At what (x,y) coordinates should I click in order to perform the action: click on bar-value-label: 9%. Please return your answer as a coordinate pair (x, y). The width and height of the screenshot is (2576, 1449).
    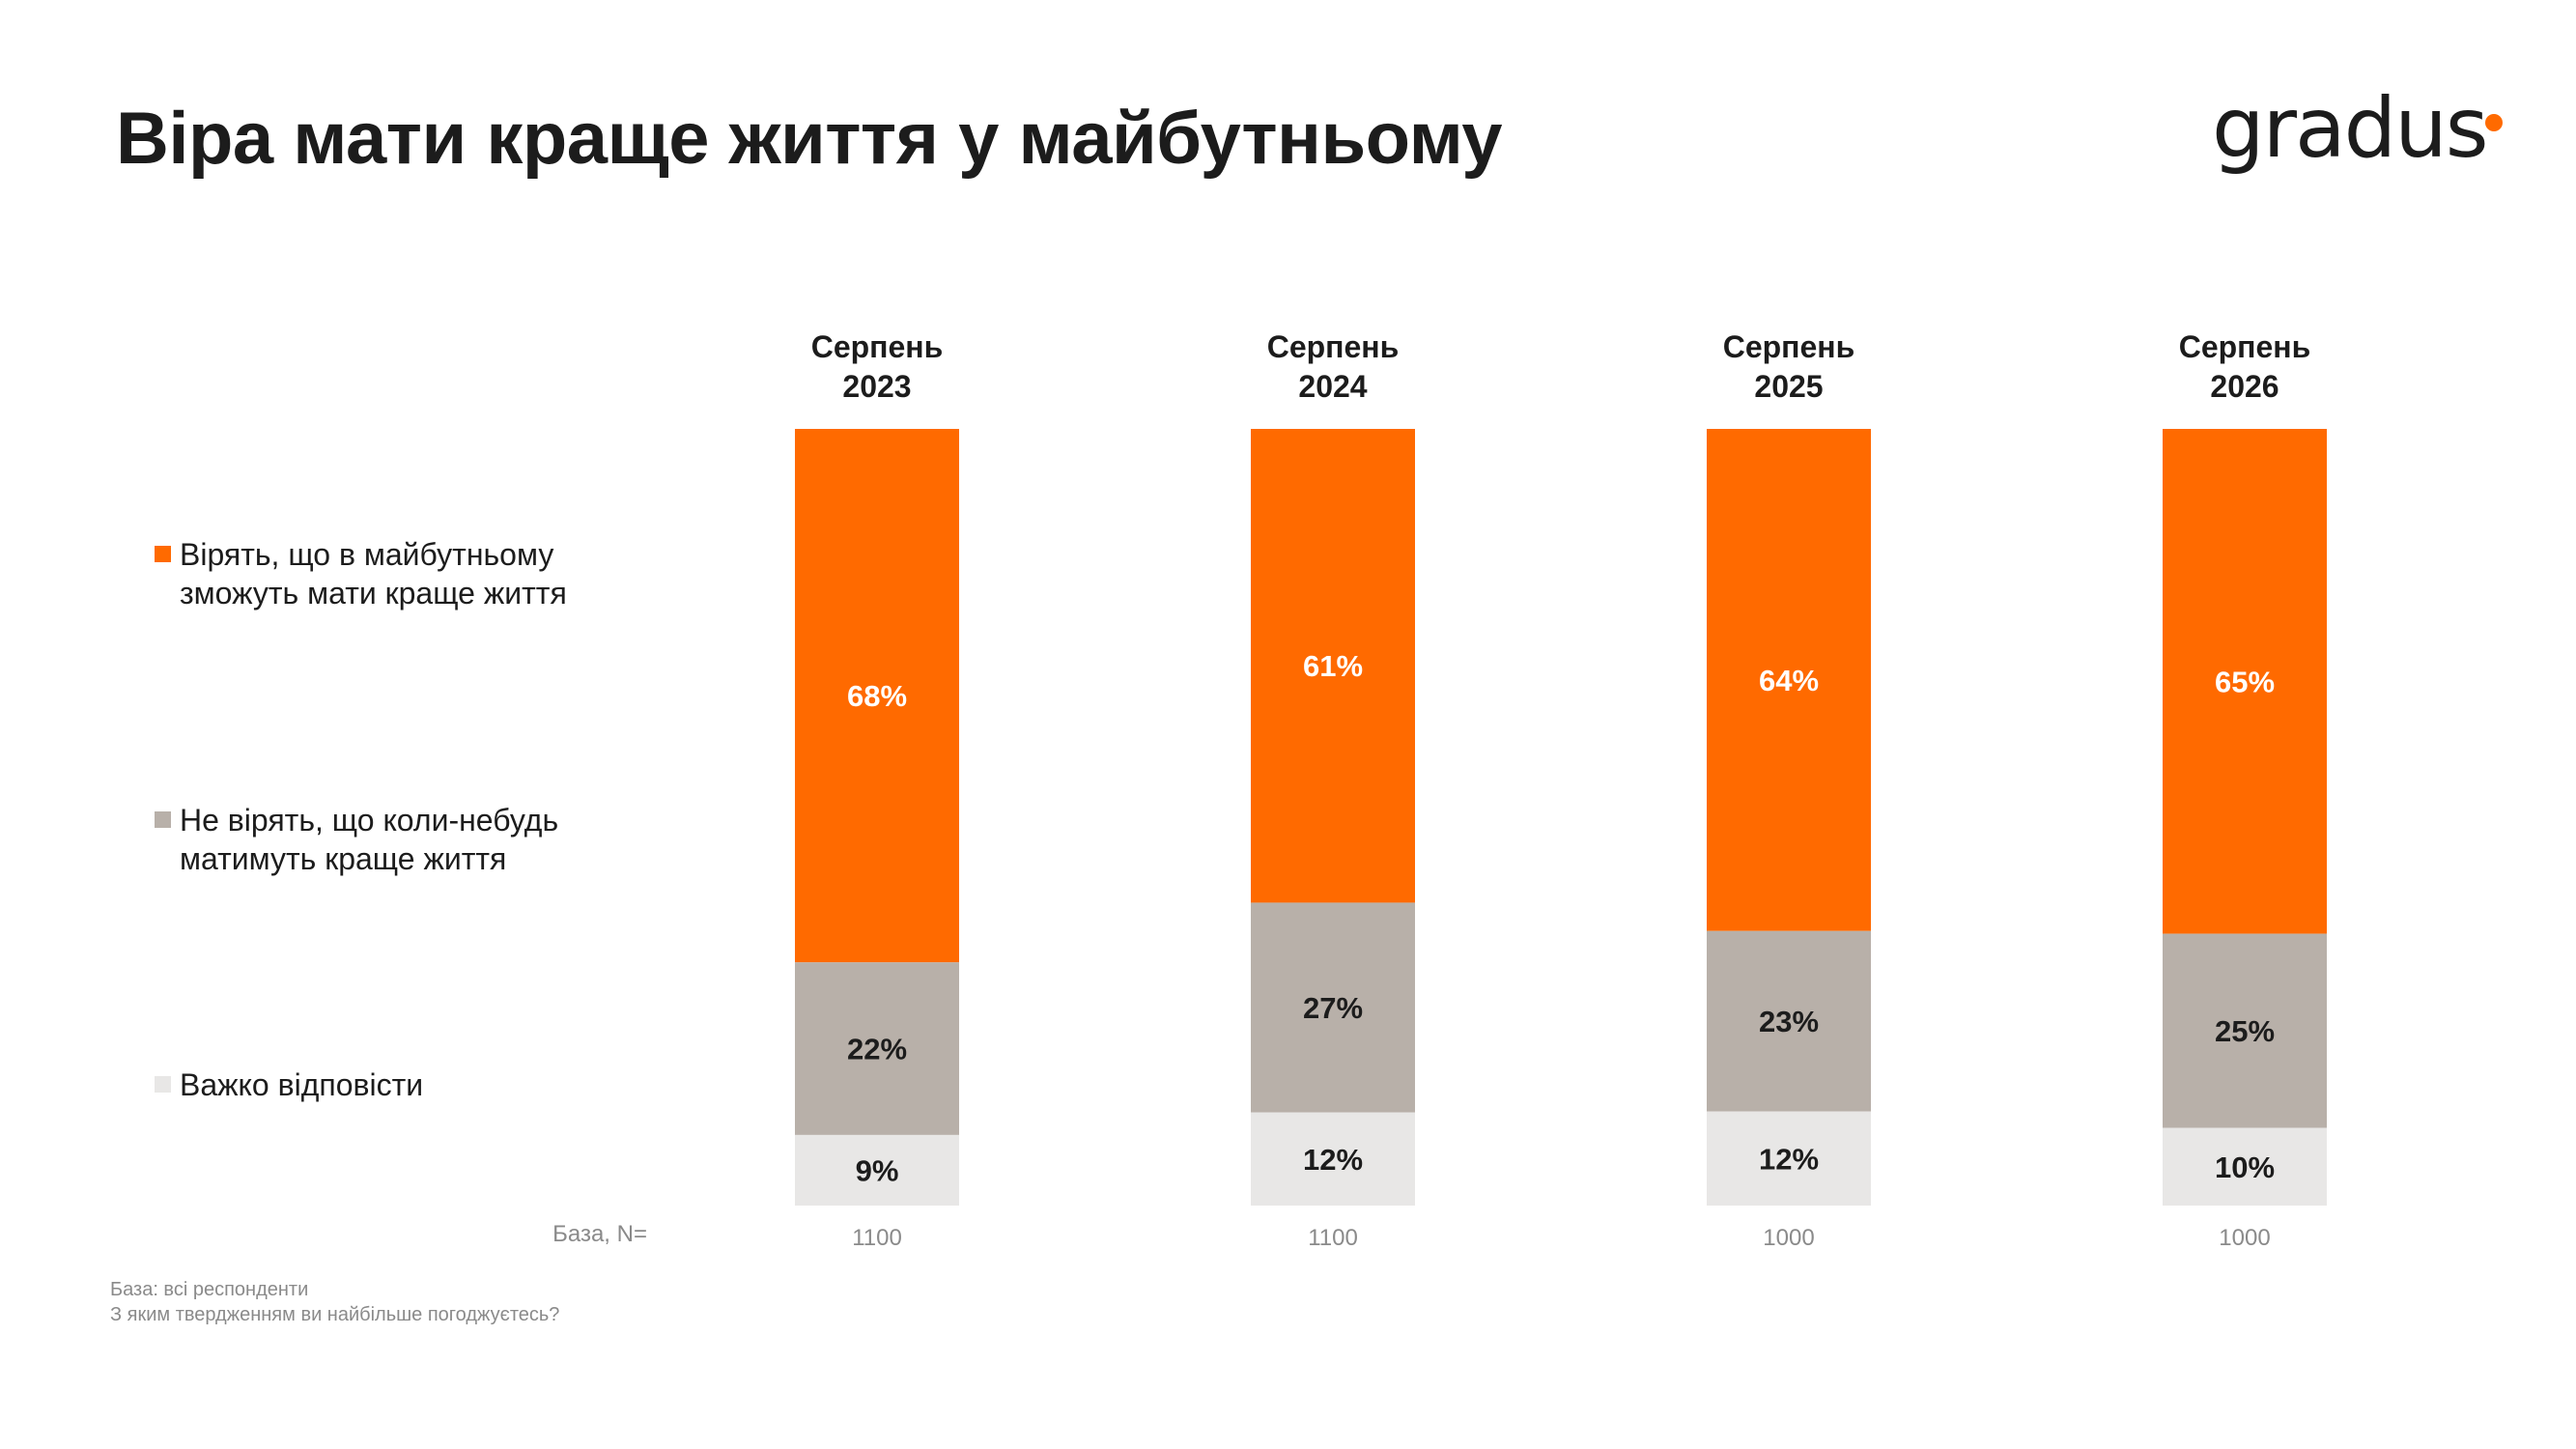
    Looking at the image, I should click on (877, 1170).